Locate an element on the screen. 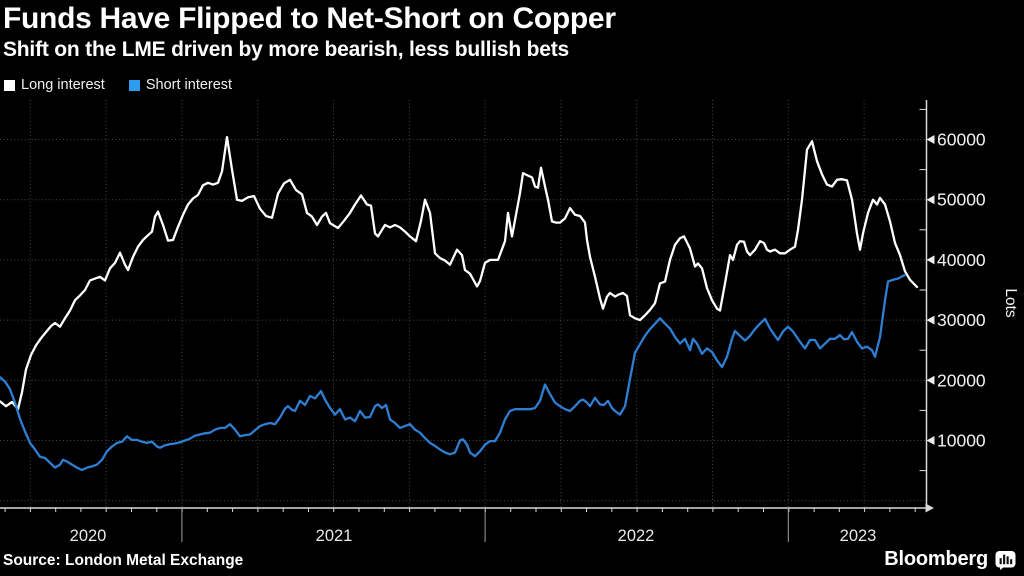  legend-swatch-long-icon is located at coordinates (9, 85).